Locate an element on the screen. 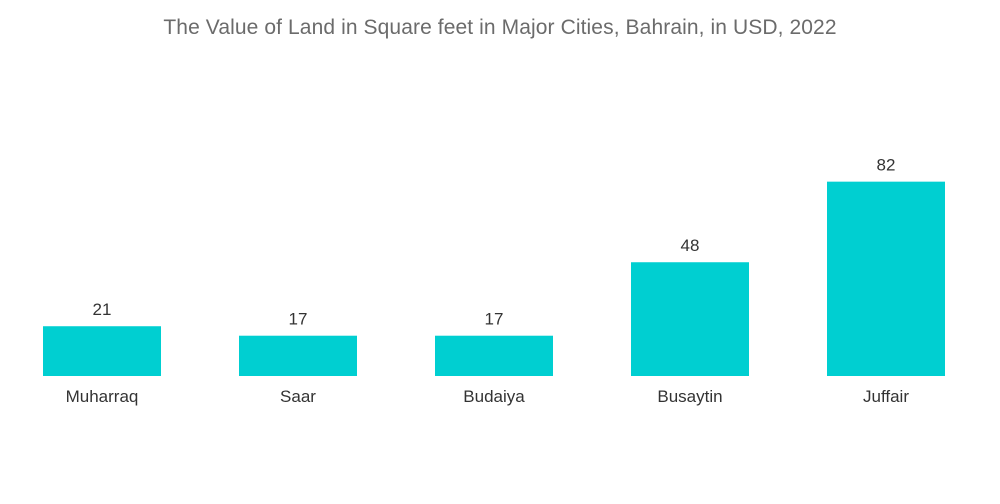 The width and height of the screenshot is (1000, 504). category-label-muharraq: Muharraq is located at coordinates (102, 396).